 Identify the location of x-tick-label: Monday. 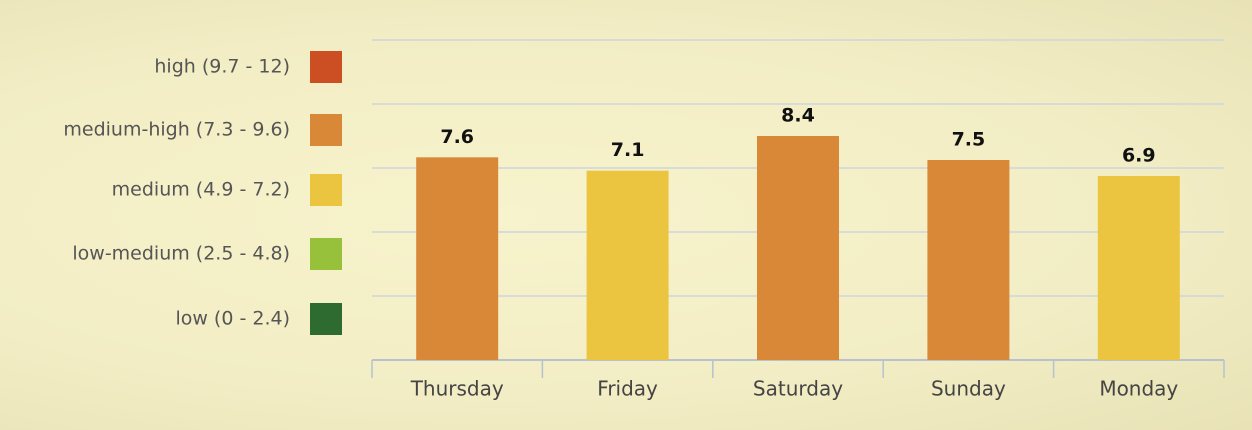
(1138, 389).